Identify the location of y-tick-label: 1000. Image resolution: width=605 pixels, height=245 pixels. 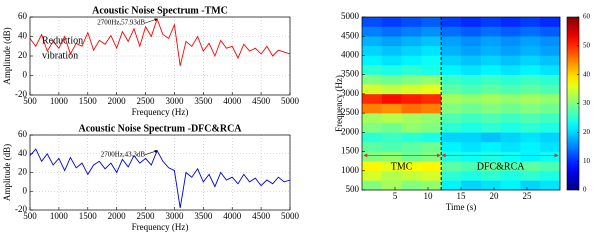
(350, 170).